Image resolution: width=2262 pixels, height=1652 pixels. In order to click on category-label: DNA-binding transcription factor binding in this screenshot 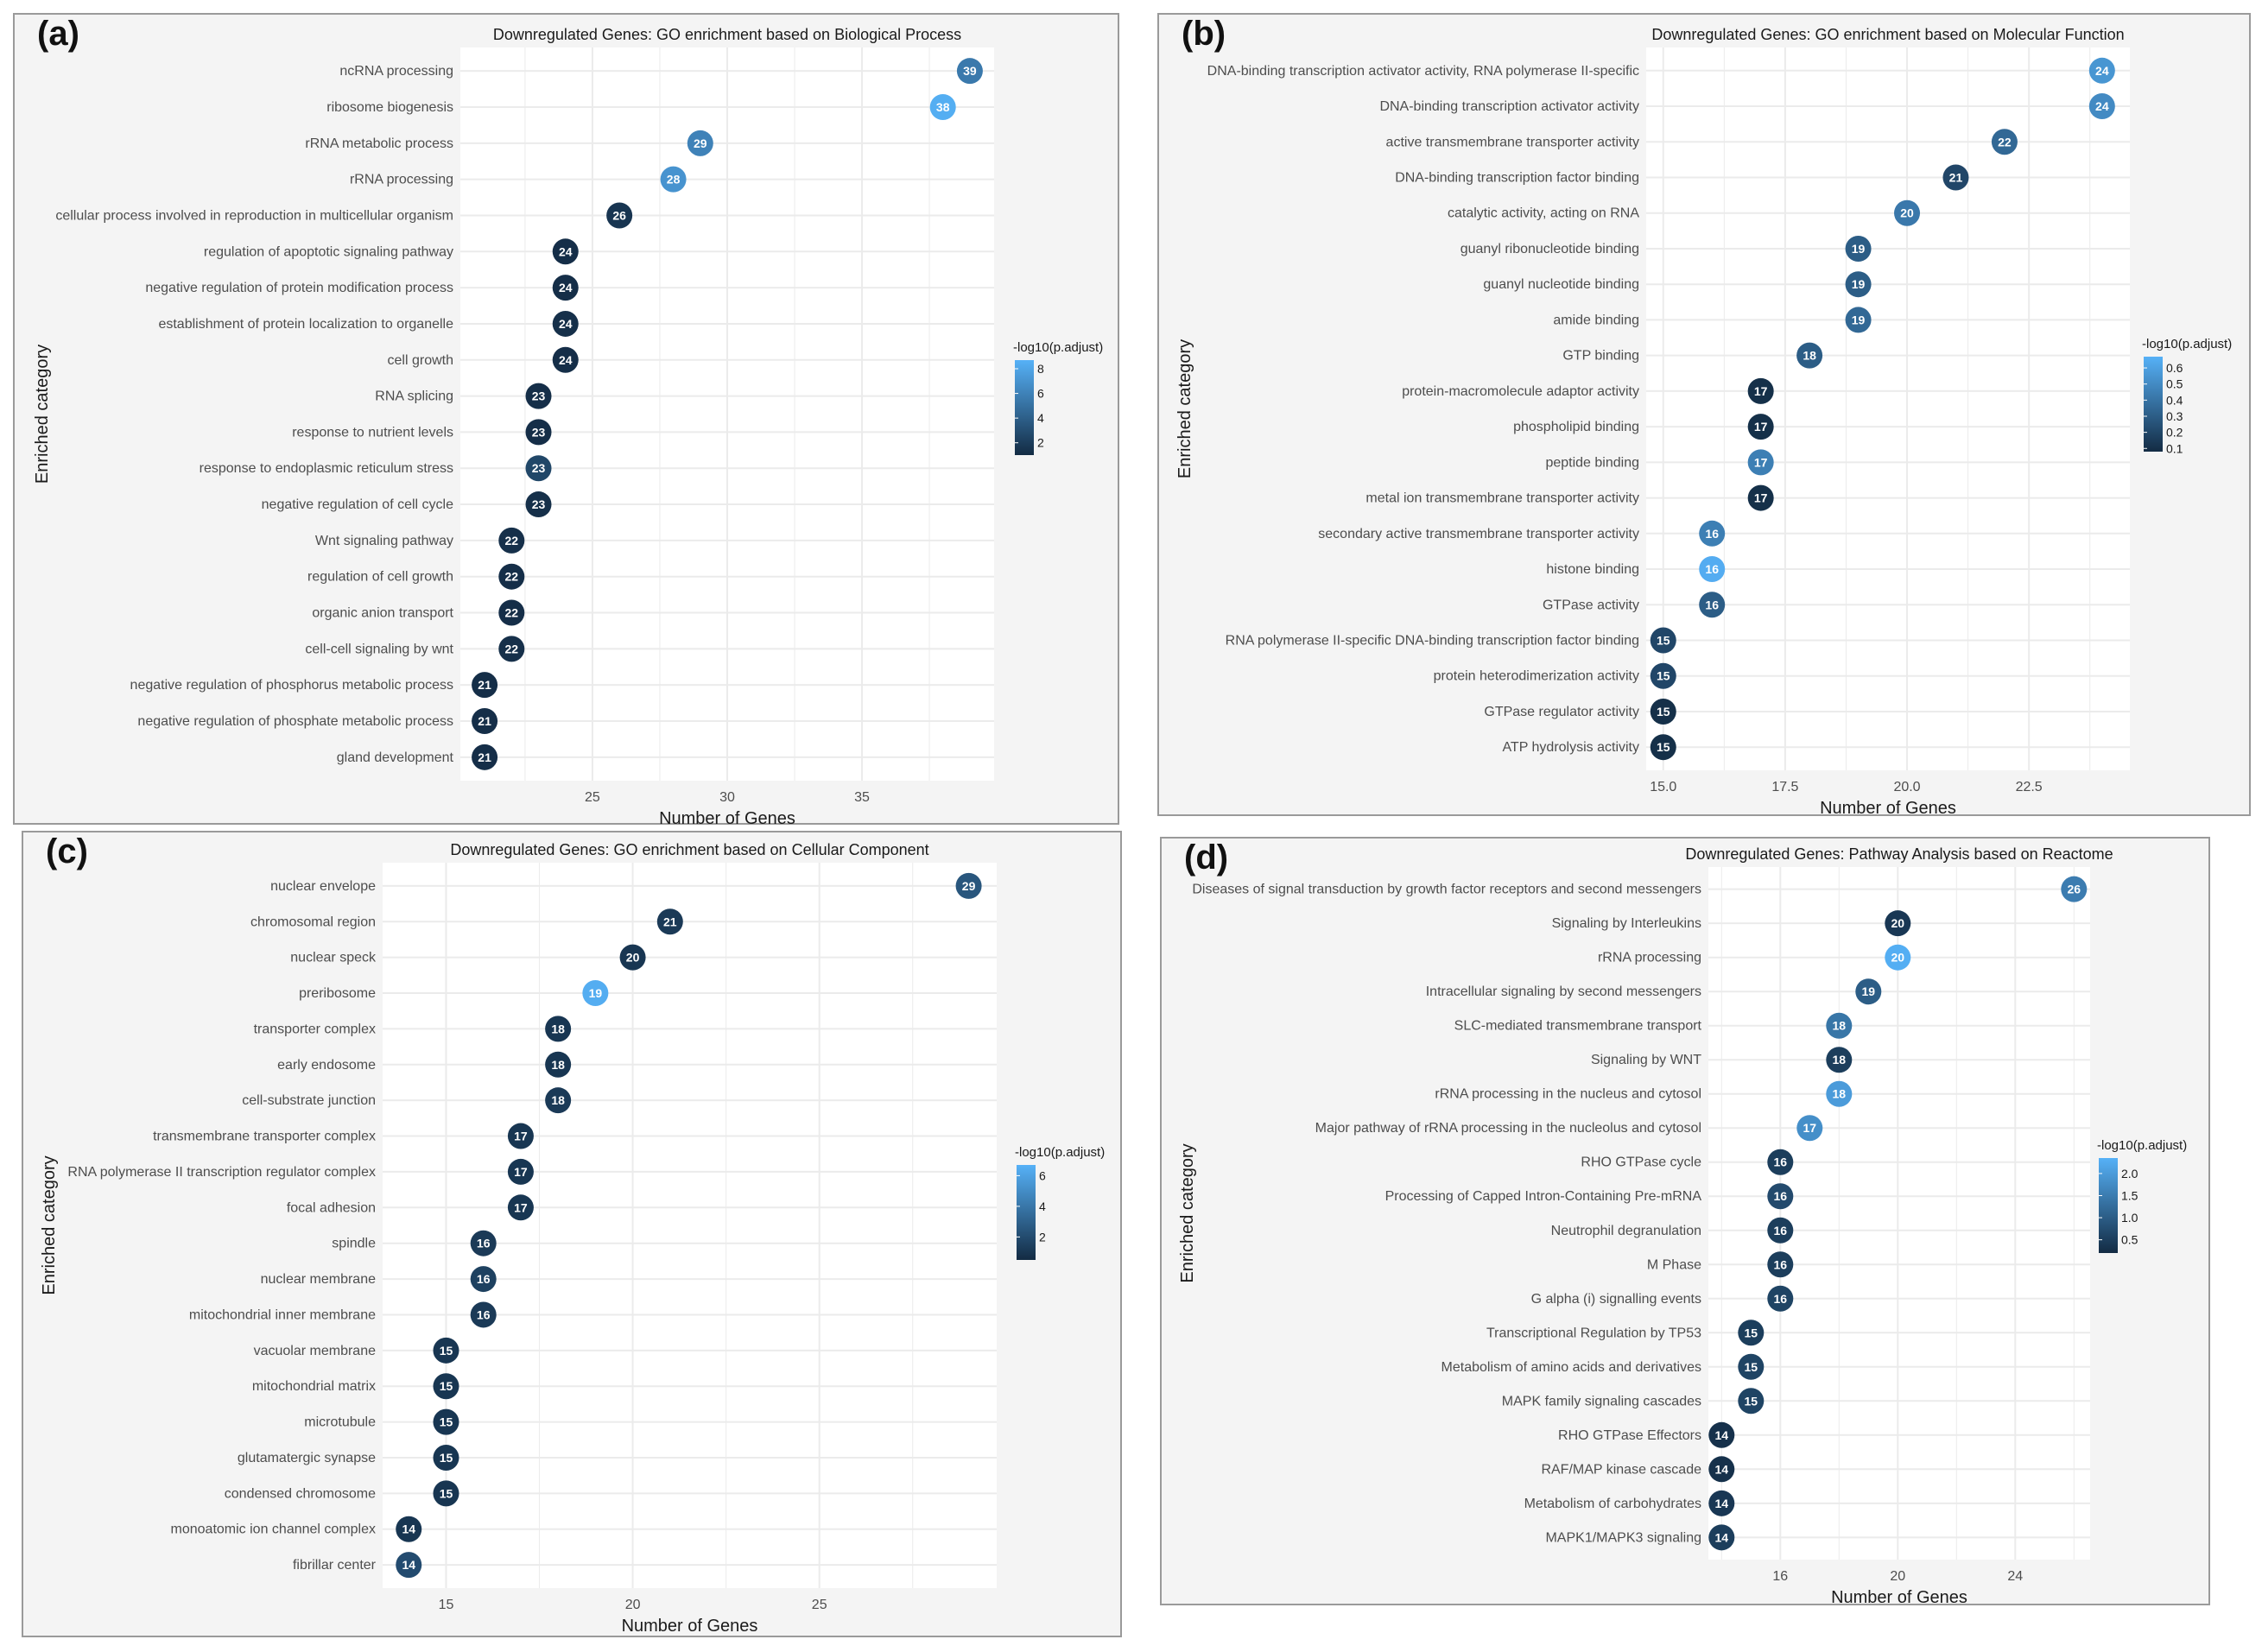, I will do `click(1517, 177)`.